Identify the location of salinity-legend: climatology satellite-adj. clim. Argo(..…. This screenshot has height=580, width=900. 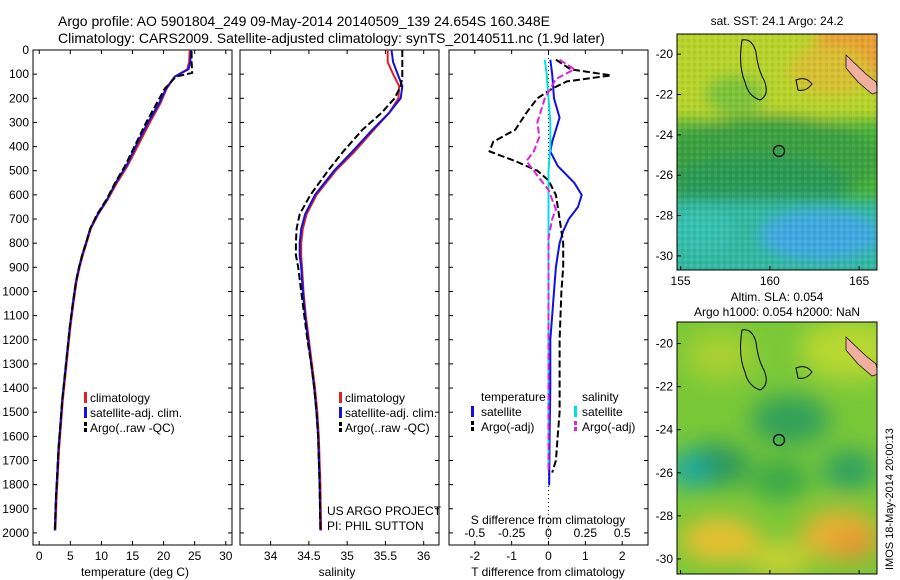
(388, 413).